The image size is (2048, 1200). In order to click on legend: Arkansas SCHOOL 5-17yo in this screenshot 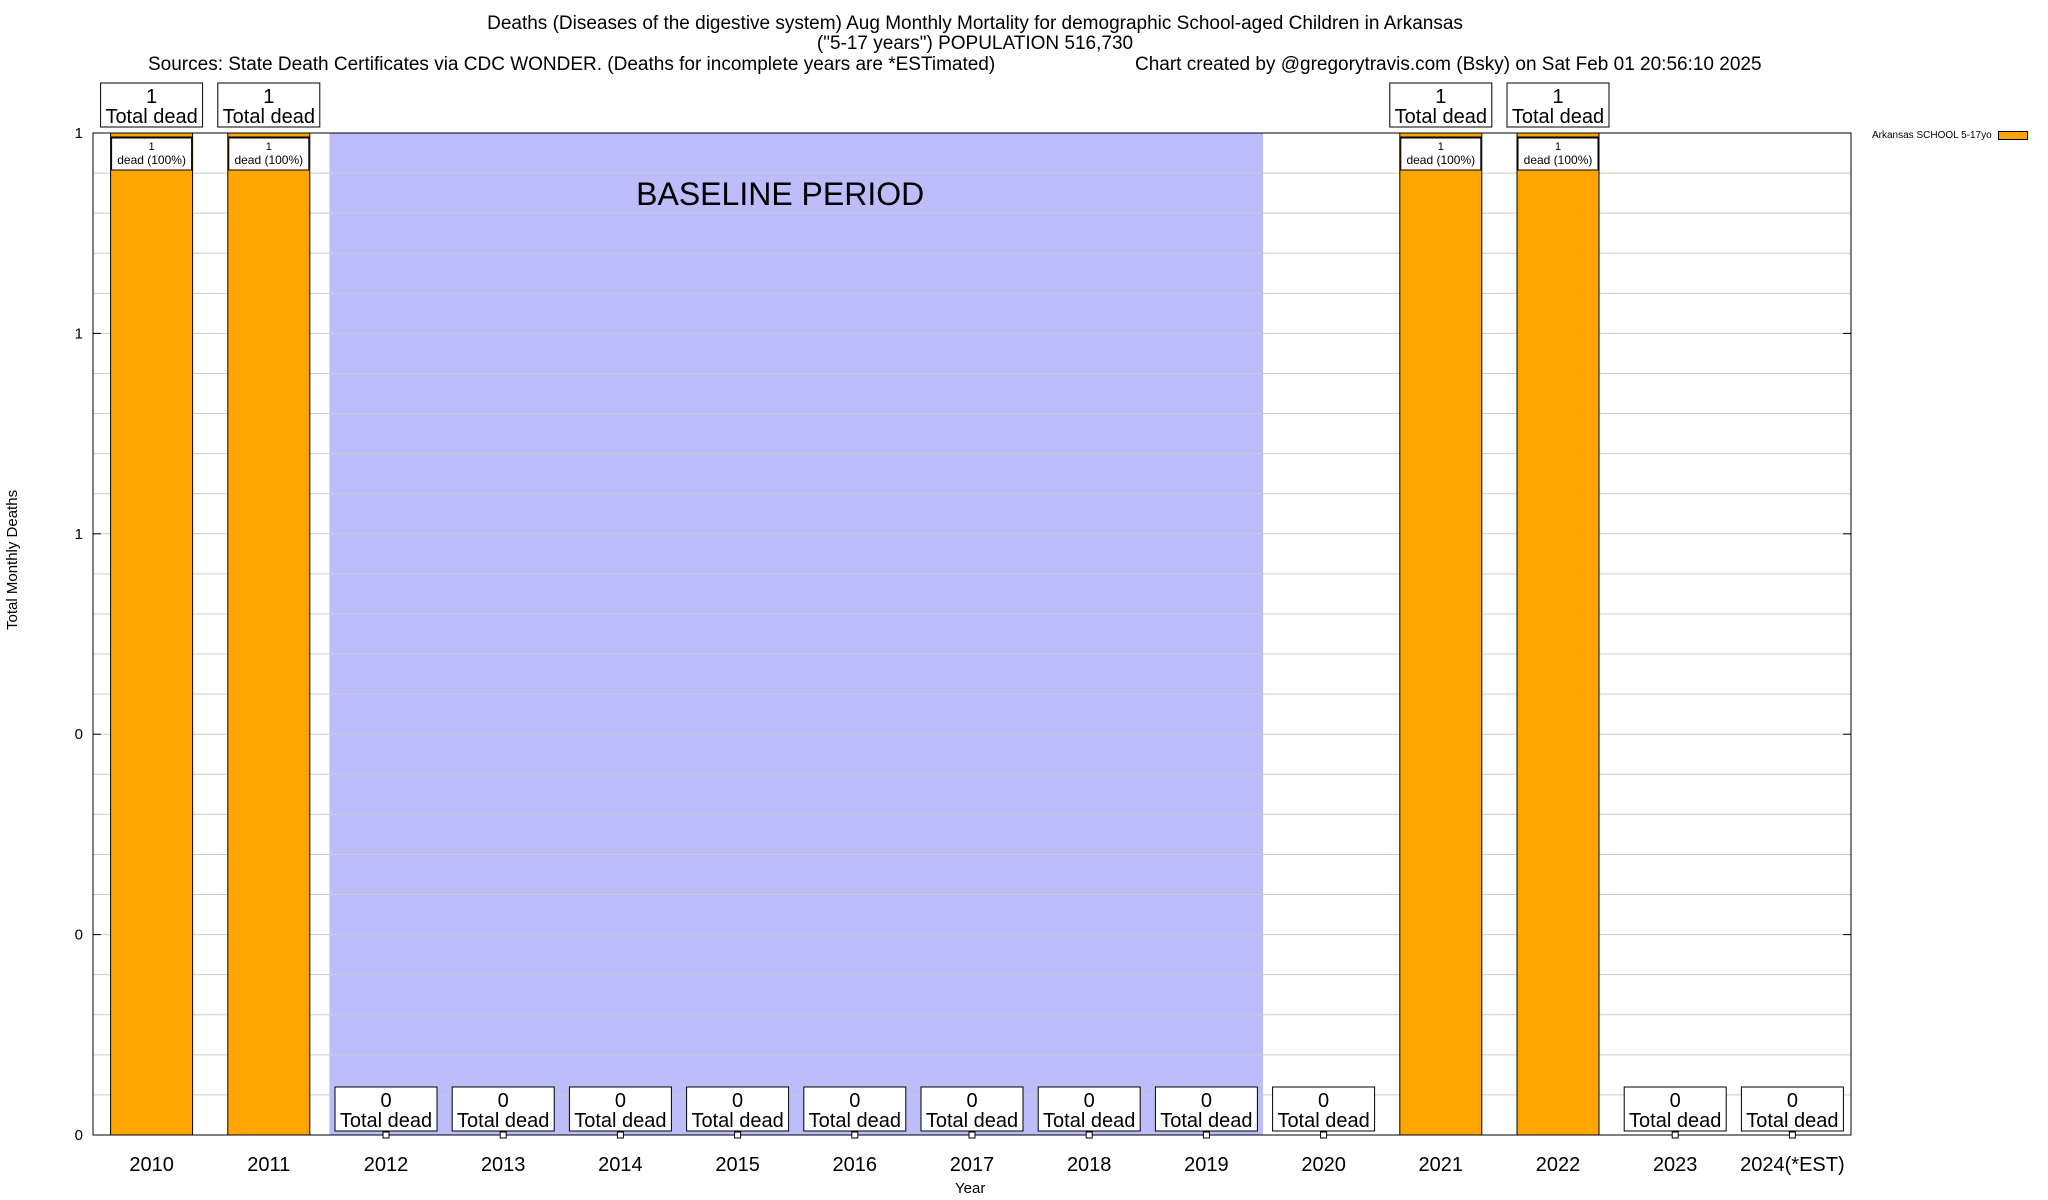, I will do `click(1950, 135)`.